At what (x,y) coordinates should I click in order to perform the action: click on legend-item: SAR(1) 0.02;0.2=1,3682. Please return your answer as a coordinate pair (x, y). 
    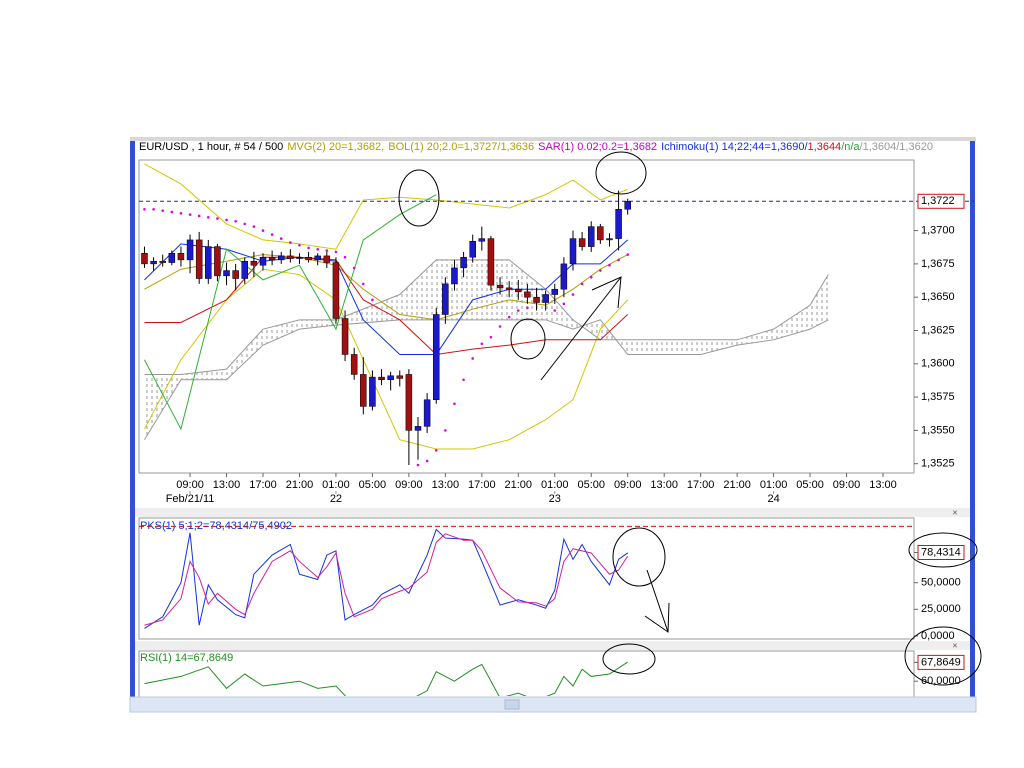
    Looking at the image, I should click on (597, 147).